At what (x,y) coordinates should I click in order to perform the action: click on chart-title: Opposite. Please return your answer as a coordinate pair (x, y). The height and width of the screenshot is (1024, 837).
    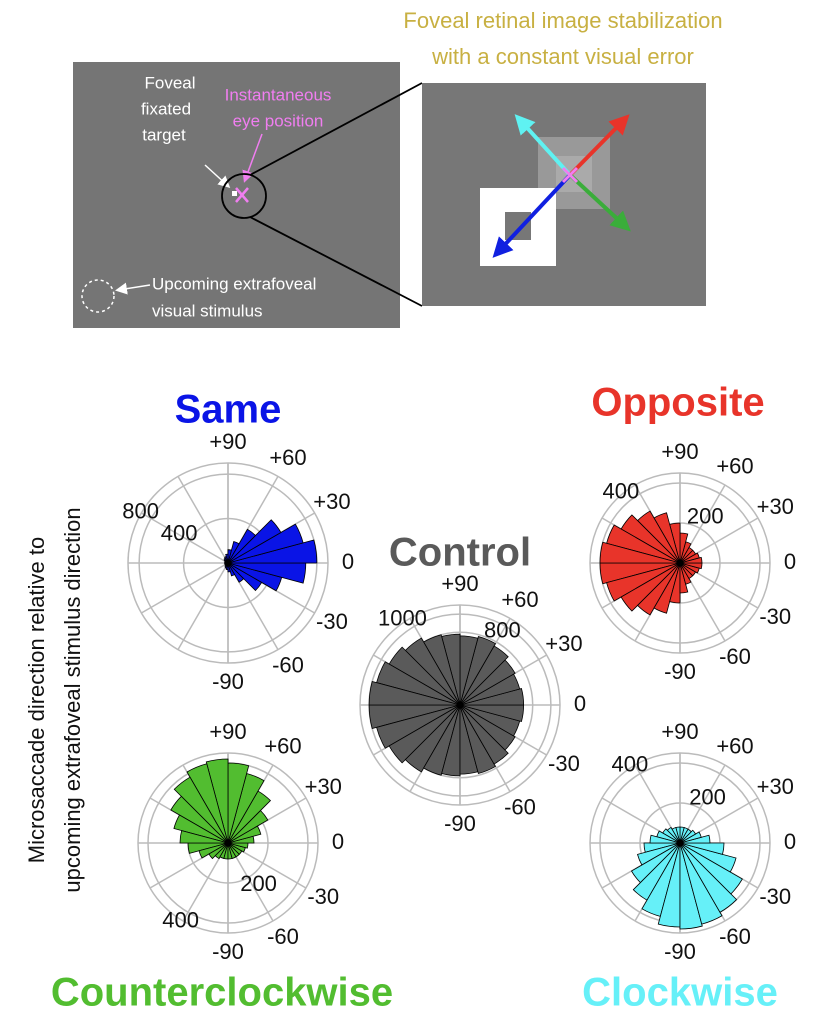
    Looking at the image, I should click on (677, 403).